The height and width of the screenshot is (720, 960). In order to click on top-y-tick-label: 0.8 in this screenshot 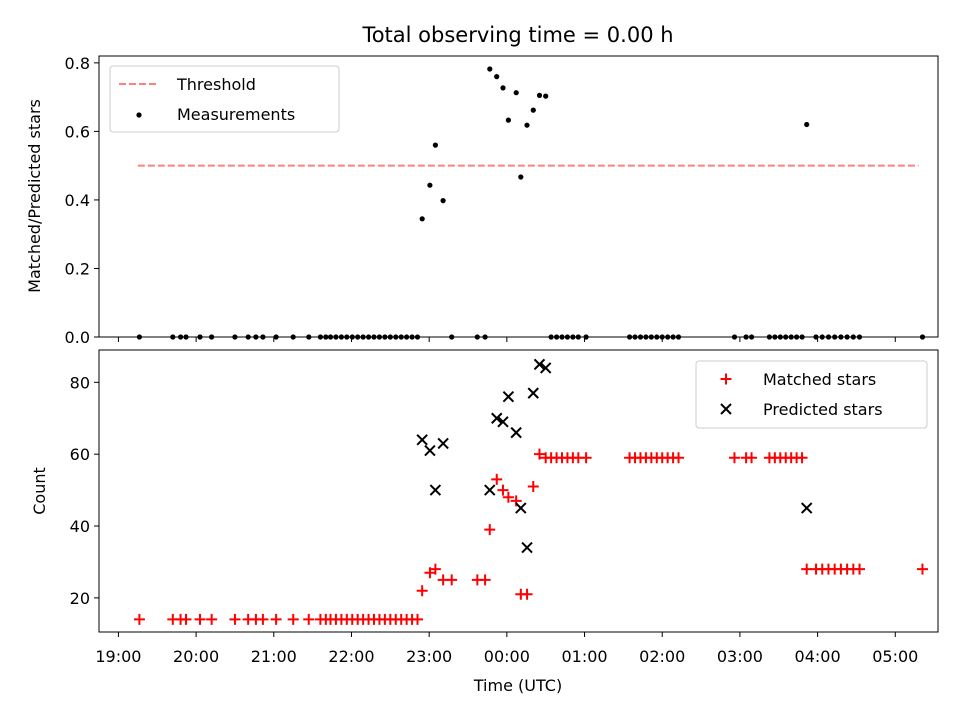, I will do `click(77, 63)`.